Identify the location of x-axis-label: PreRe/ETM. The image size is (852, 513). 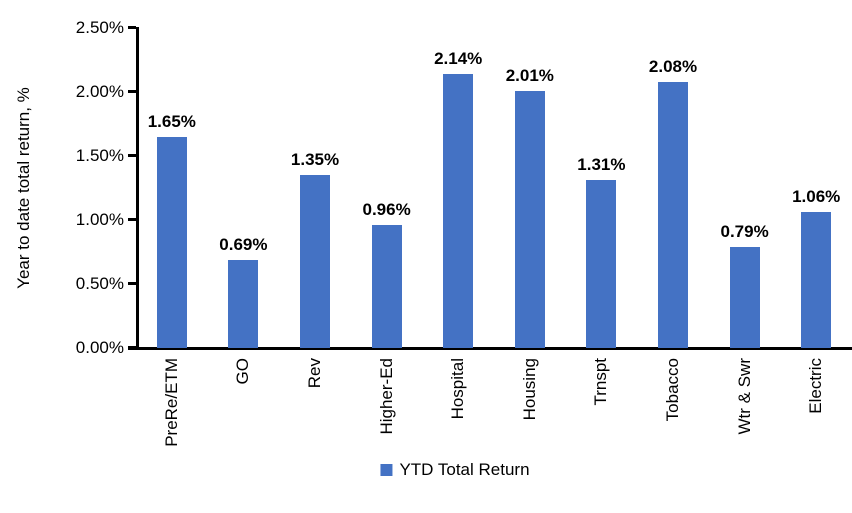
(171, 402).